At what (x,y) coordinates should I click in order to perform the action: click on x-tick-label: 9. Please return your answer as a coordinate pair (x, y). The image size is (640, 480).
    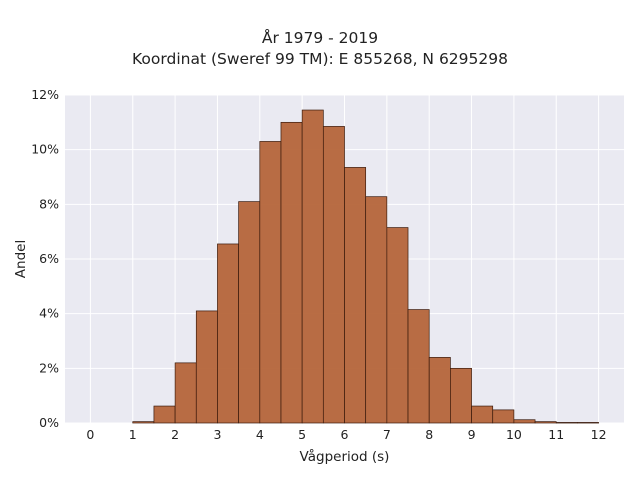
    Looking at the image, I should click on (472, 434).